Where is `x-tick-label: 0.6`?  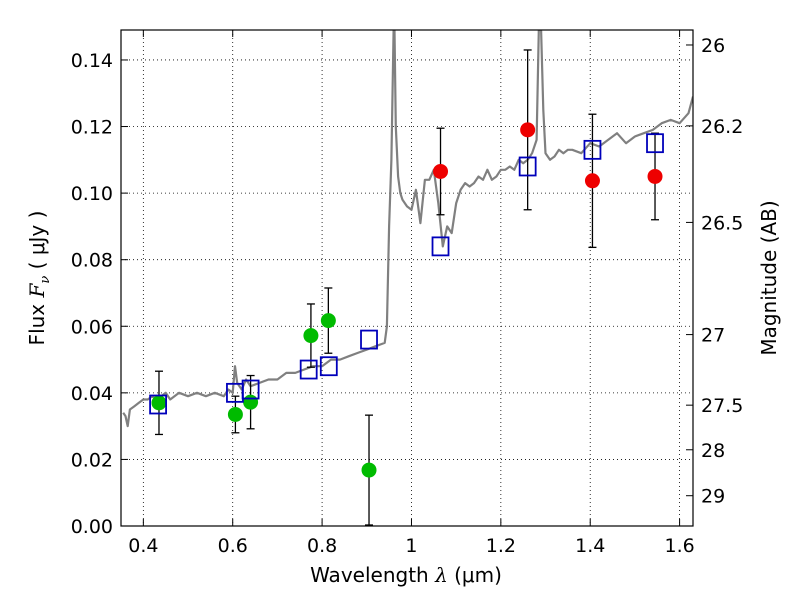 x-tick-label: 0.6 is located at coordinates (233, 546).